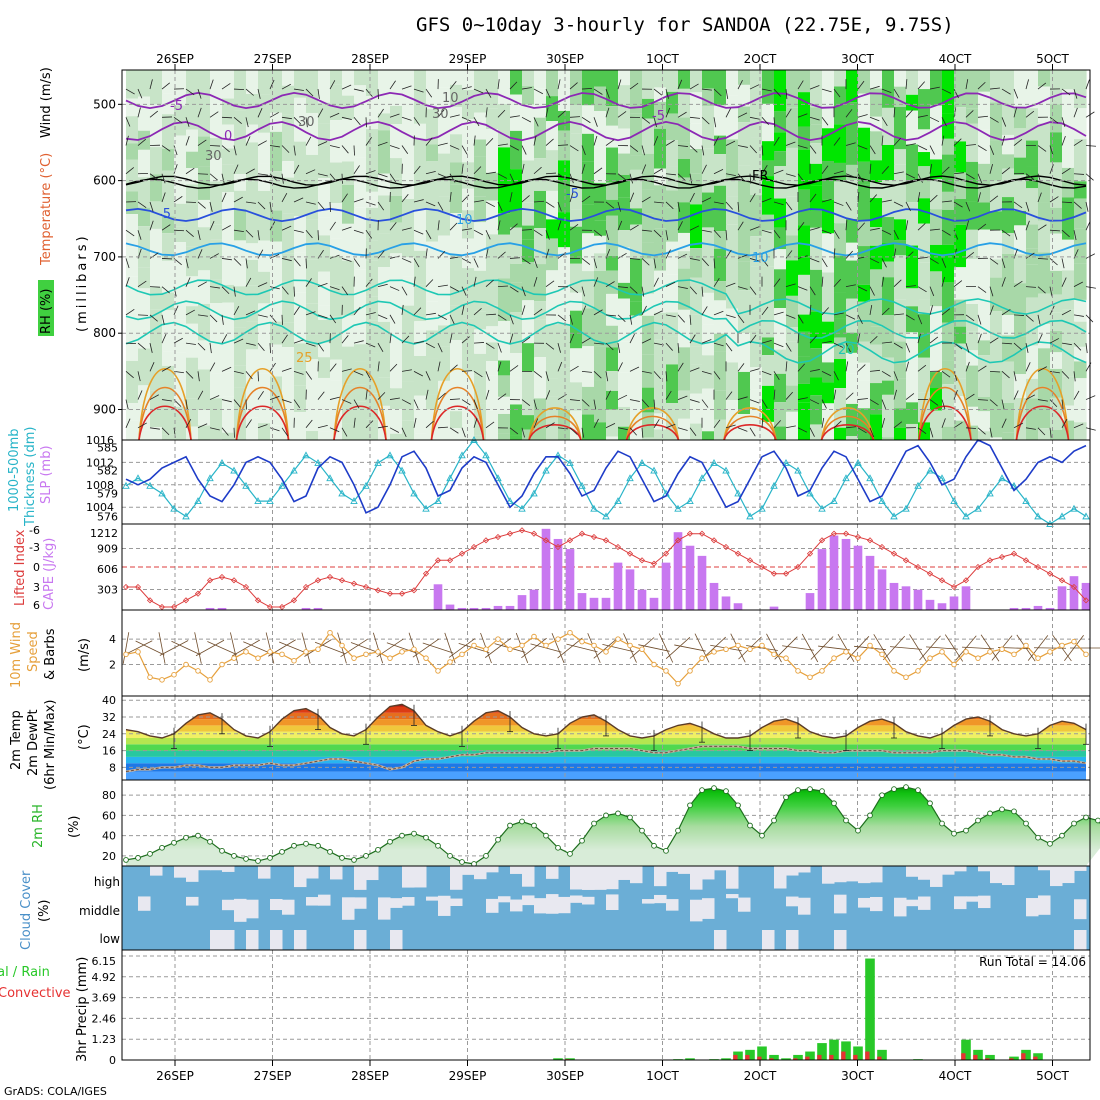  I want to click on contour-label: 20, so click(846, 350).